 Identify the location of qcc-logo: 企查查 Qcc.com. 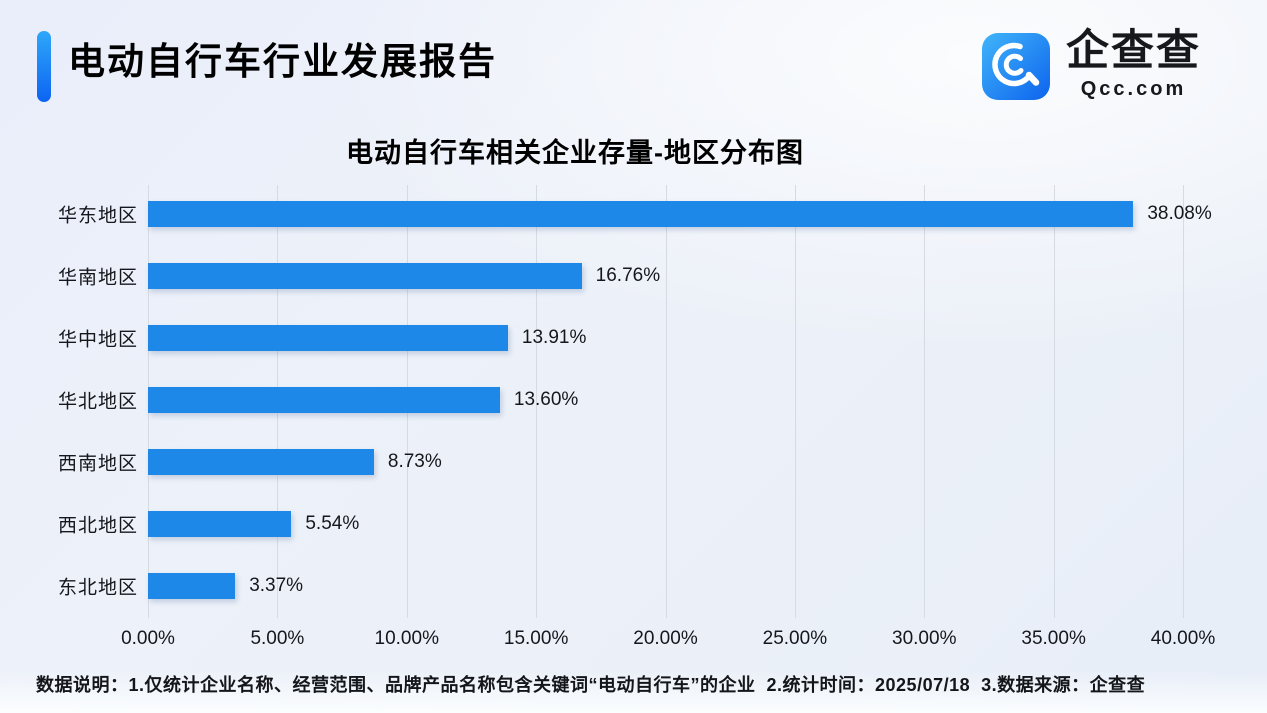
(1091, 65).